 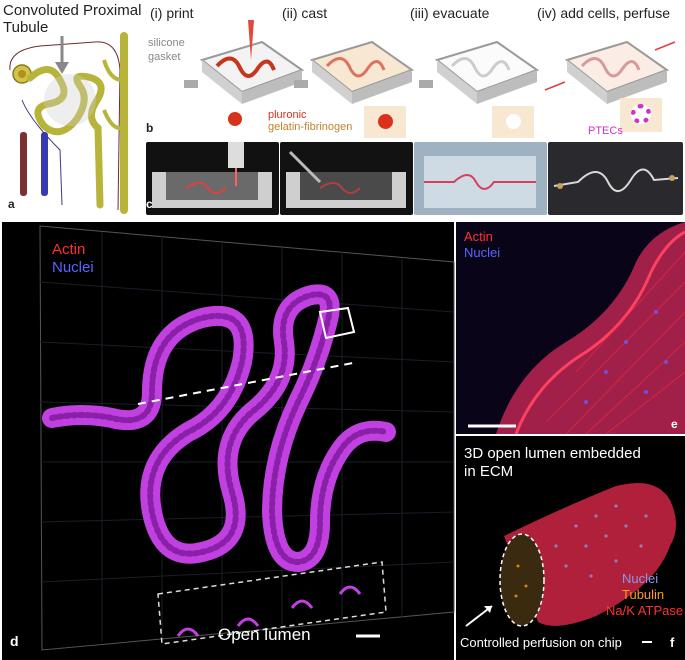 I want to click on panel-e: Actin Nuclei e, so click(x=570, y=328).